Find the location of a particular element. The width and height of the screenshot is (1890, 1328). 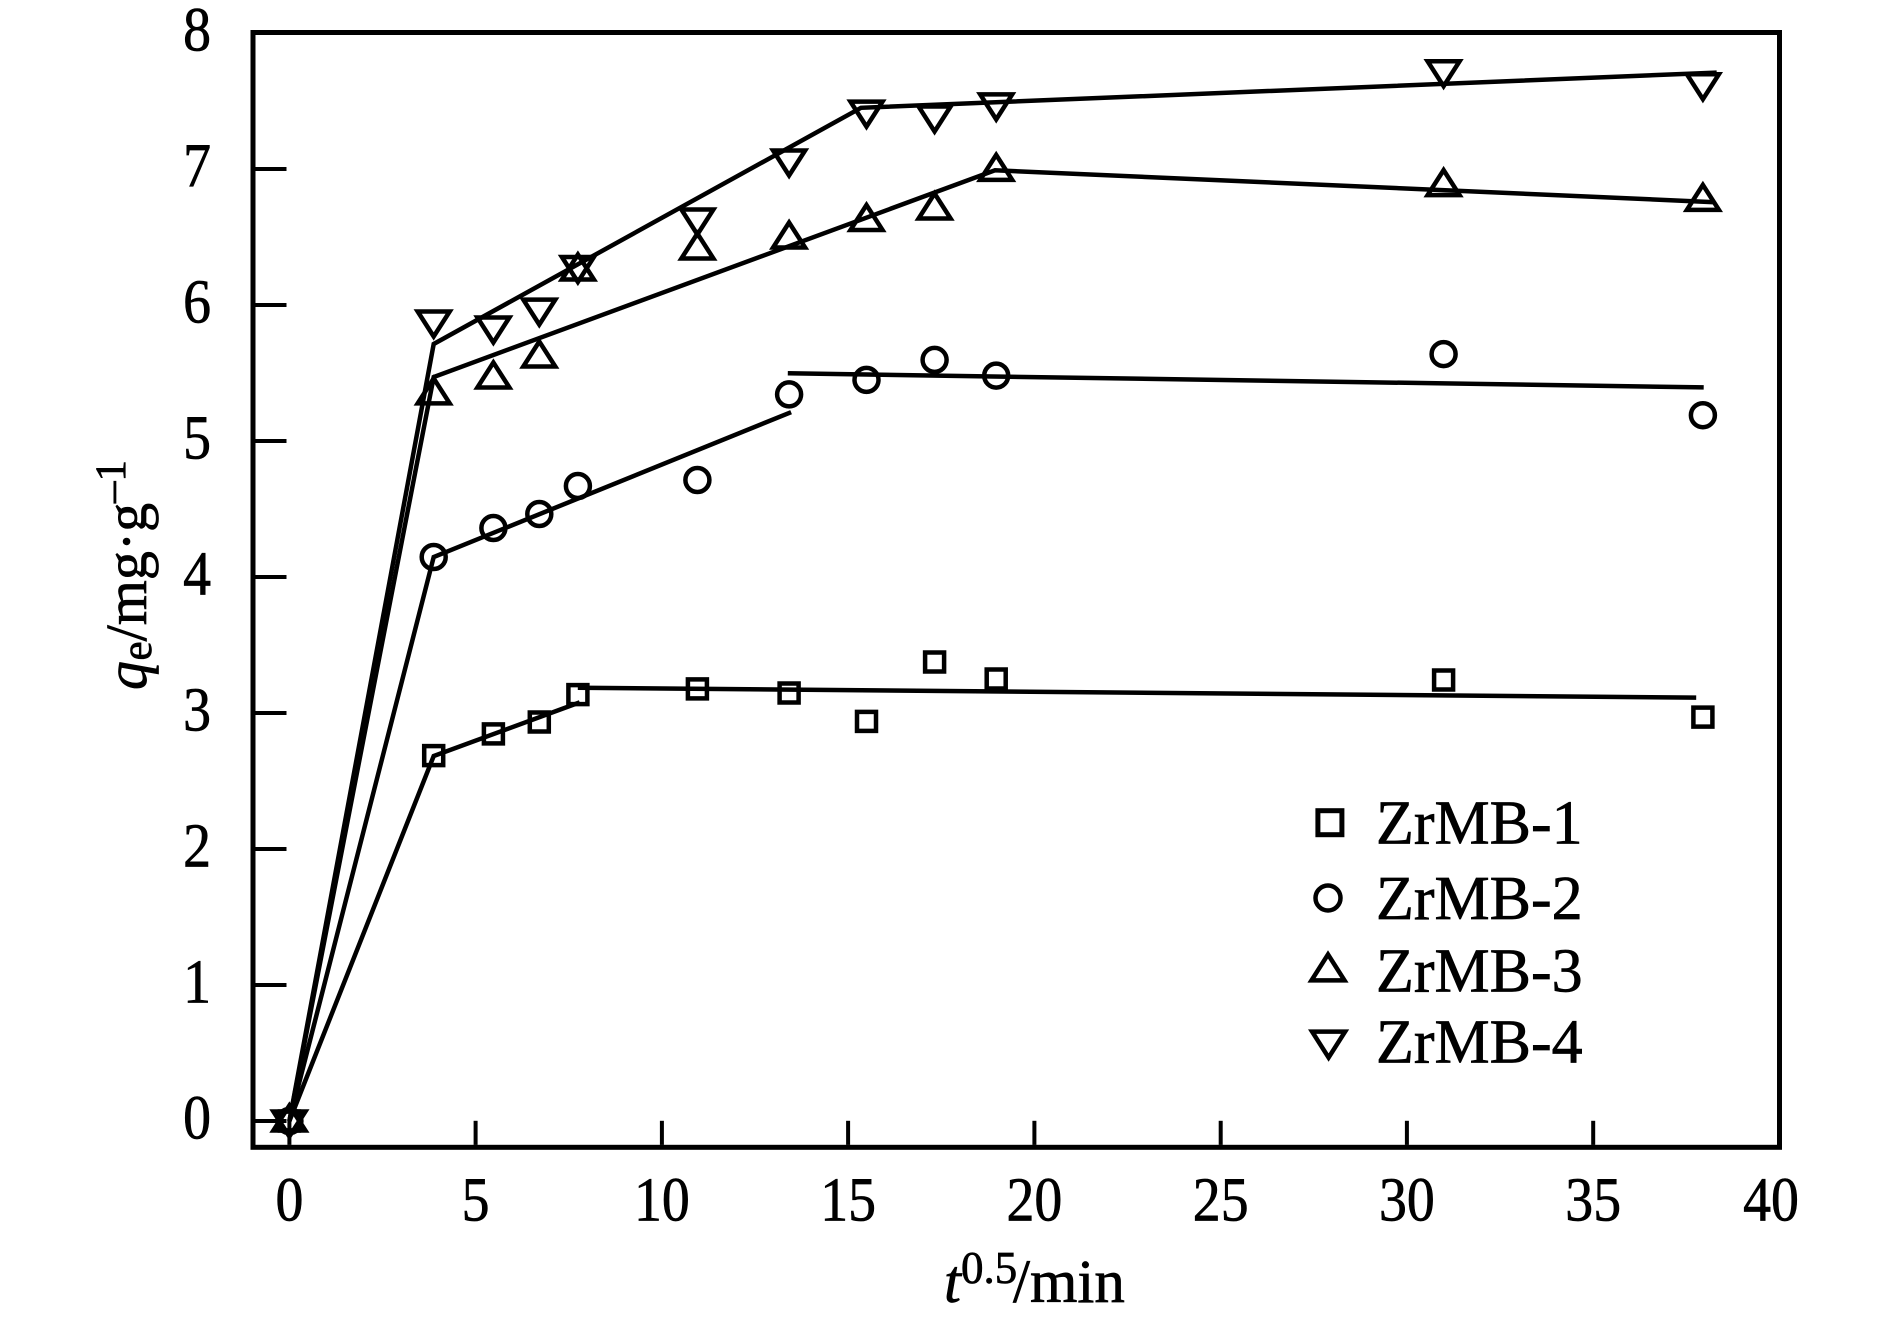

svg-text: 7 is located at coordinates (197, 165).